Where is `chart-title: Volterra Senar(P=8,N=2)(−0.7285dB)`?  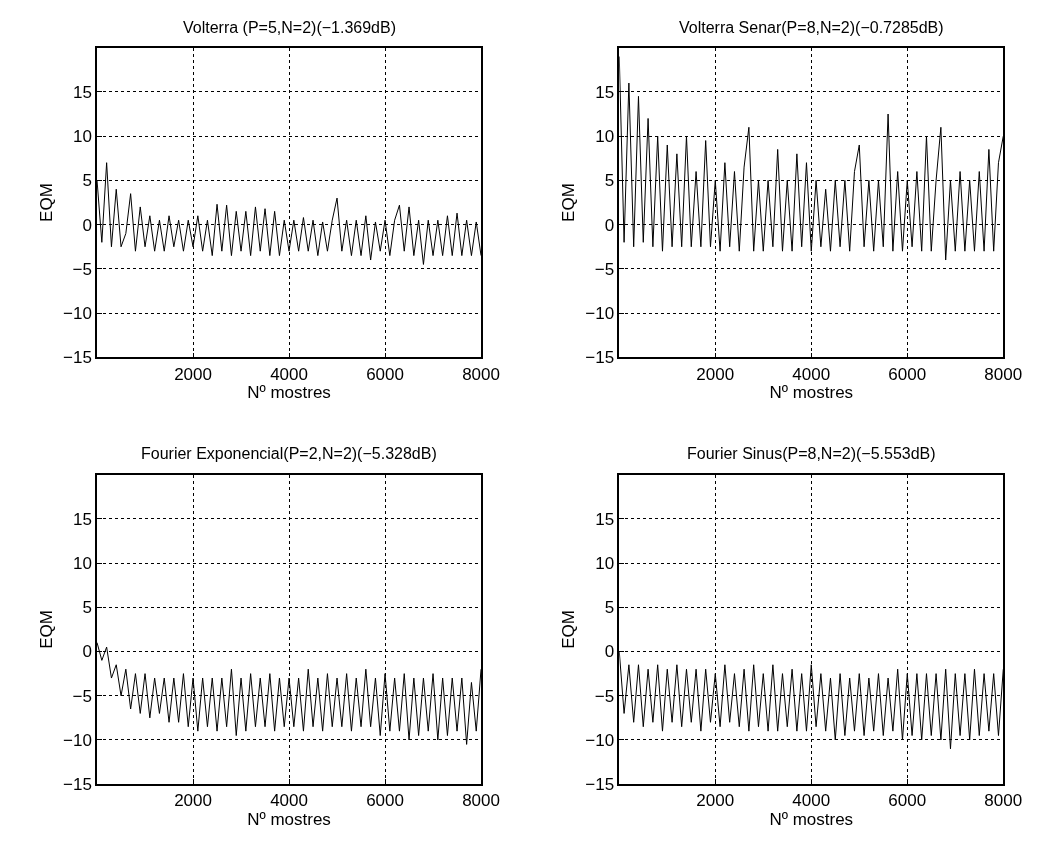
chart-title: Volterra Senar(P=8,N=2)(−0.7285dB) is located at coordinates (811, 27).